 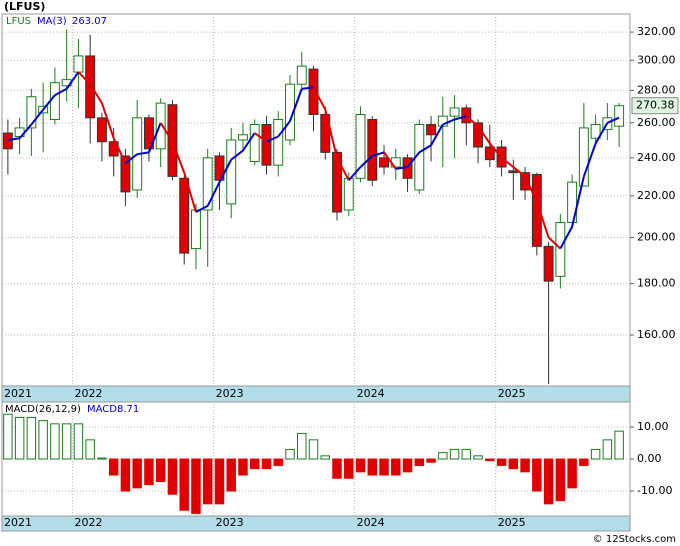 I want to click on y-tick-label: -10.00, so click(x=654, y=490).